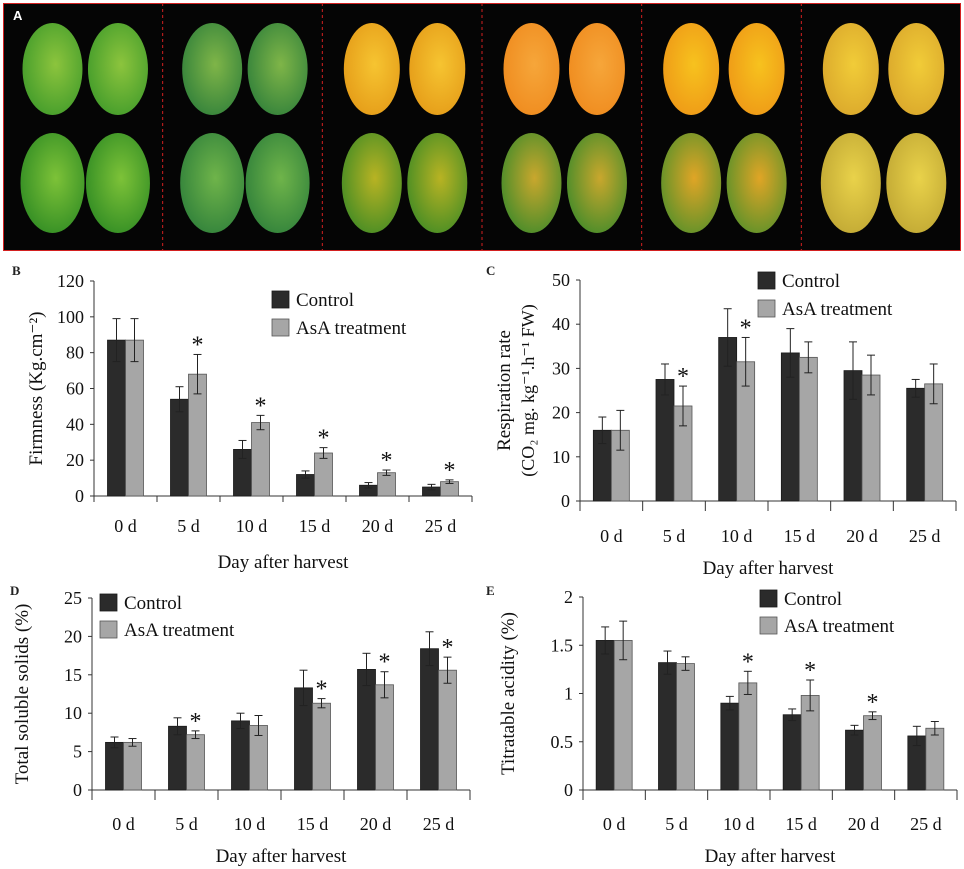  Describe the element at coordinates (561, 280) in the screenshot. I see `y-tick-label: 50` at that location.